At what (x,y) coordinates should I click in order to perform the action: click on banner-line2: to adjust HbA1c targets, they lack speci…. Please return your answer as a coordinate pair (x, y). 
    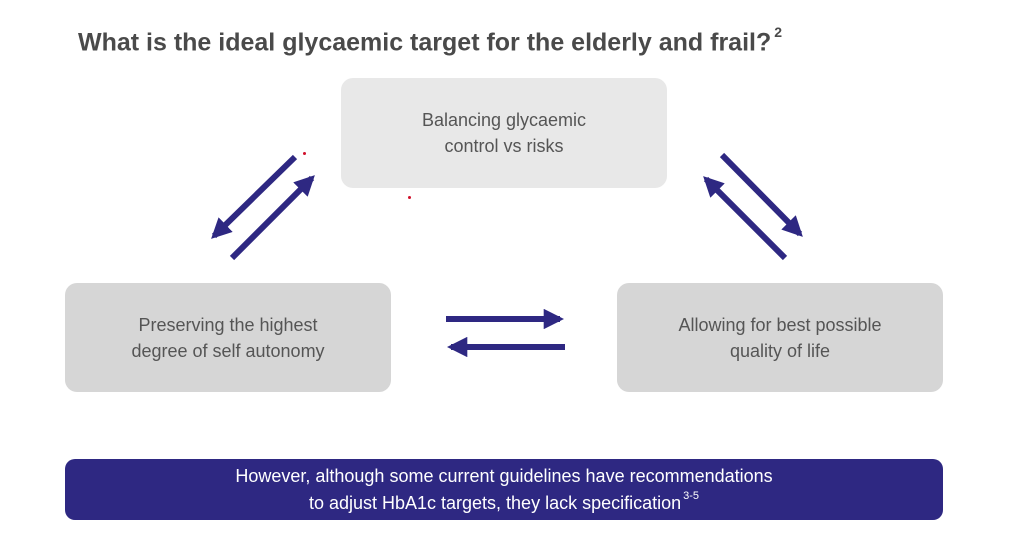
    Looking at the image, I should click on (495, 502).